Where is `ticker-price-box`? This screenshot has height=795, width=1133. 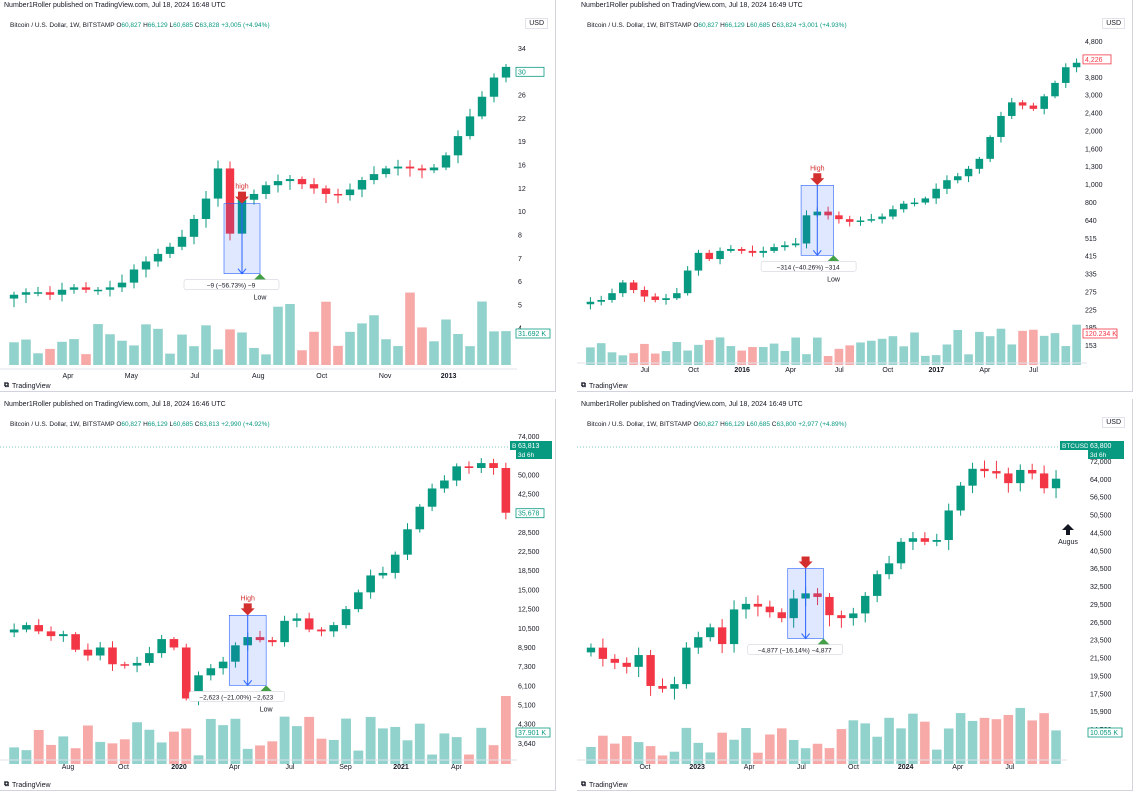
ticker-price-box is located at coordinates (534, 450).